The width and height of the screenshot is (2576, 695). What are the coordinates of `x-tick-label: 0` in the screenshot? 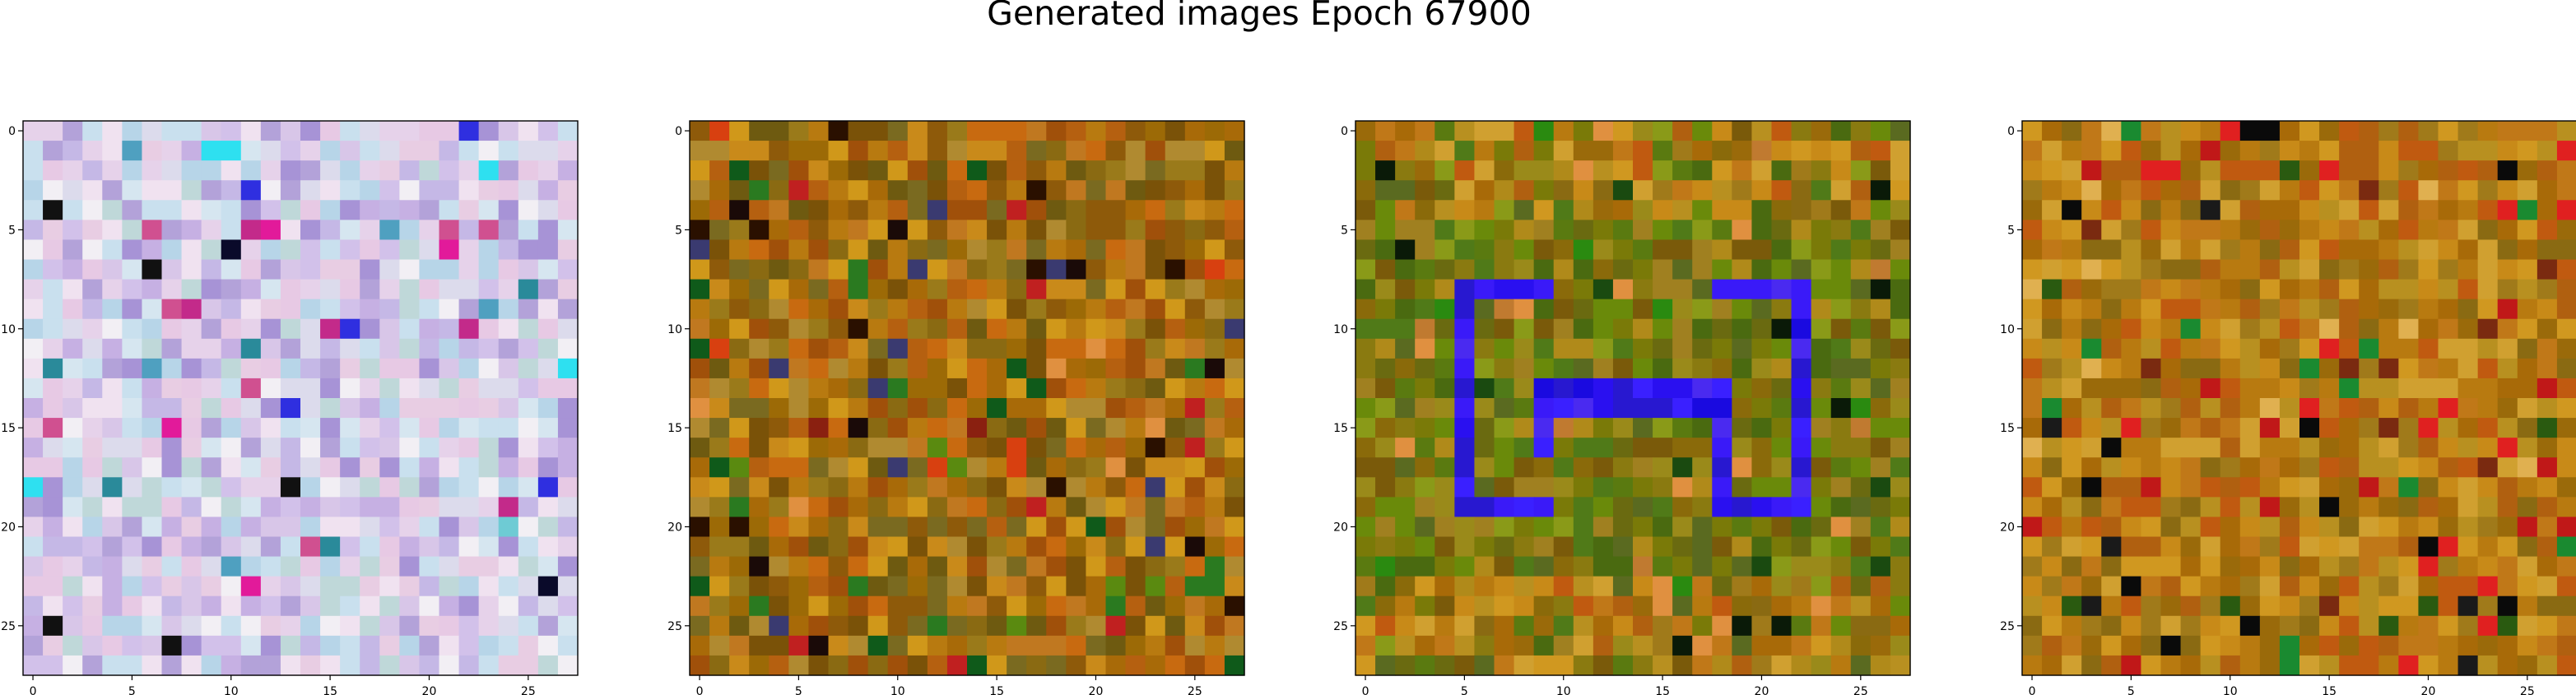 It's located at (700, 690).